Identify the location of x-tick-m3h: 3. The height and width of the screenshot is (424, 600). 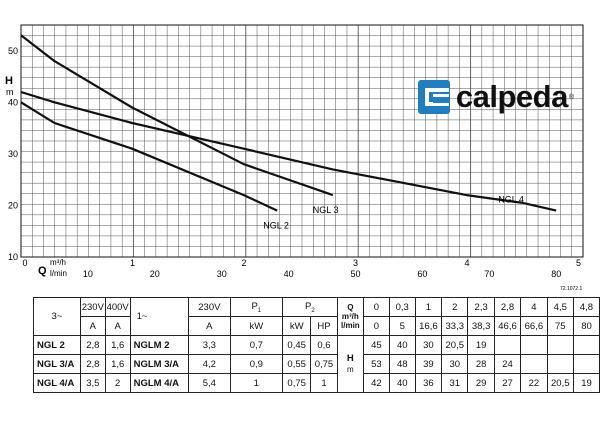
(355, 263).